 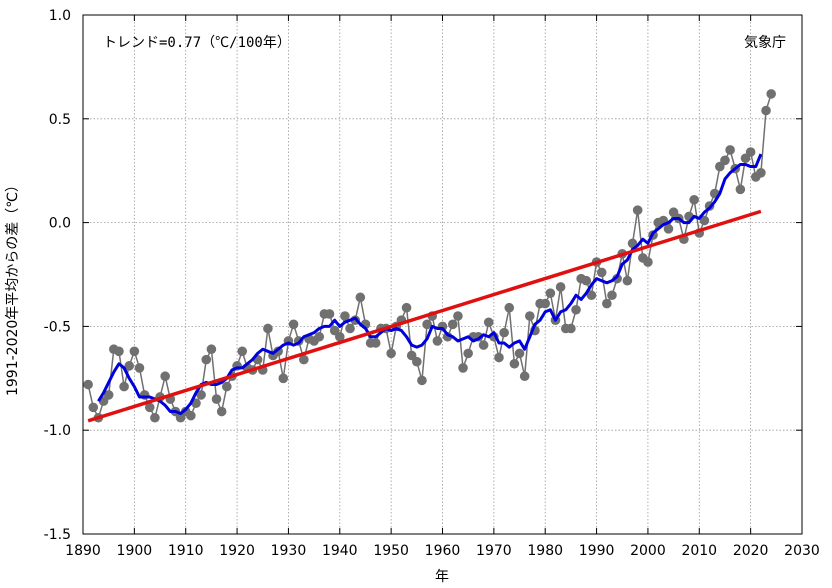 I want to click on trend-annotation: トレンド=0.77（℃/100年）, so click(x=197, y=43).